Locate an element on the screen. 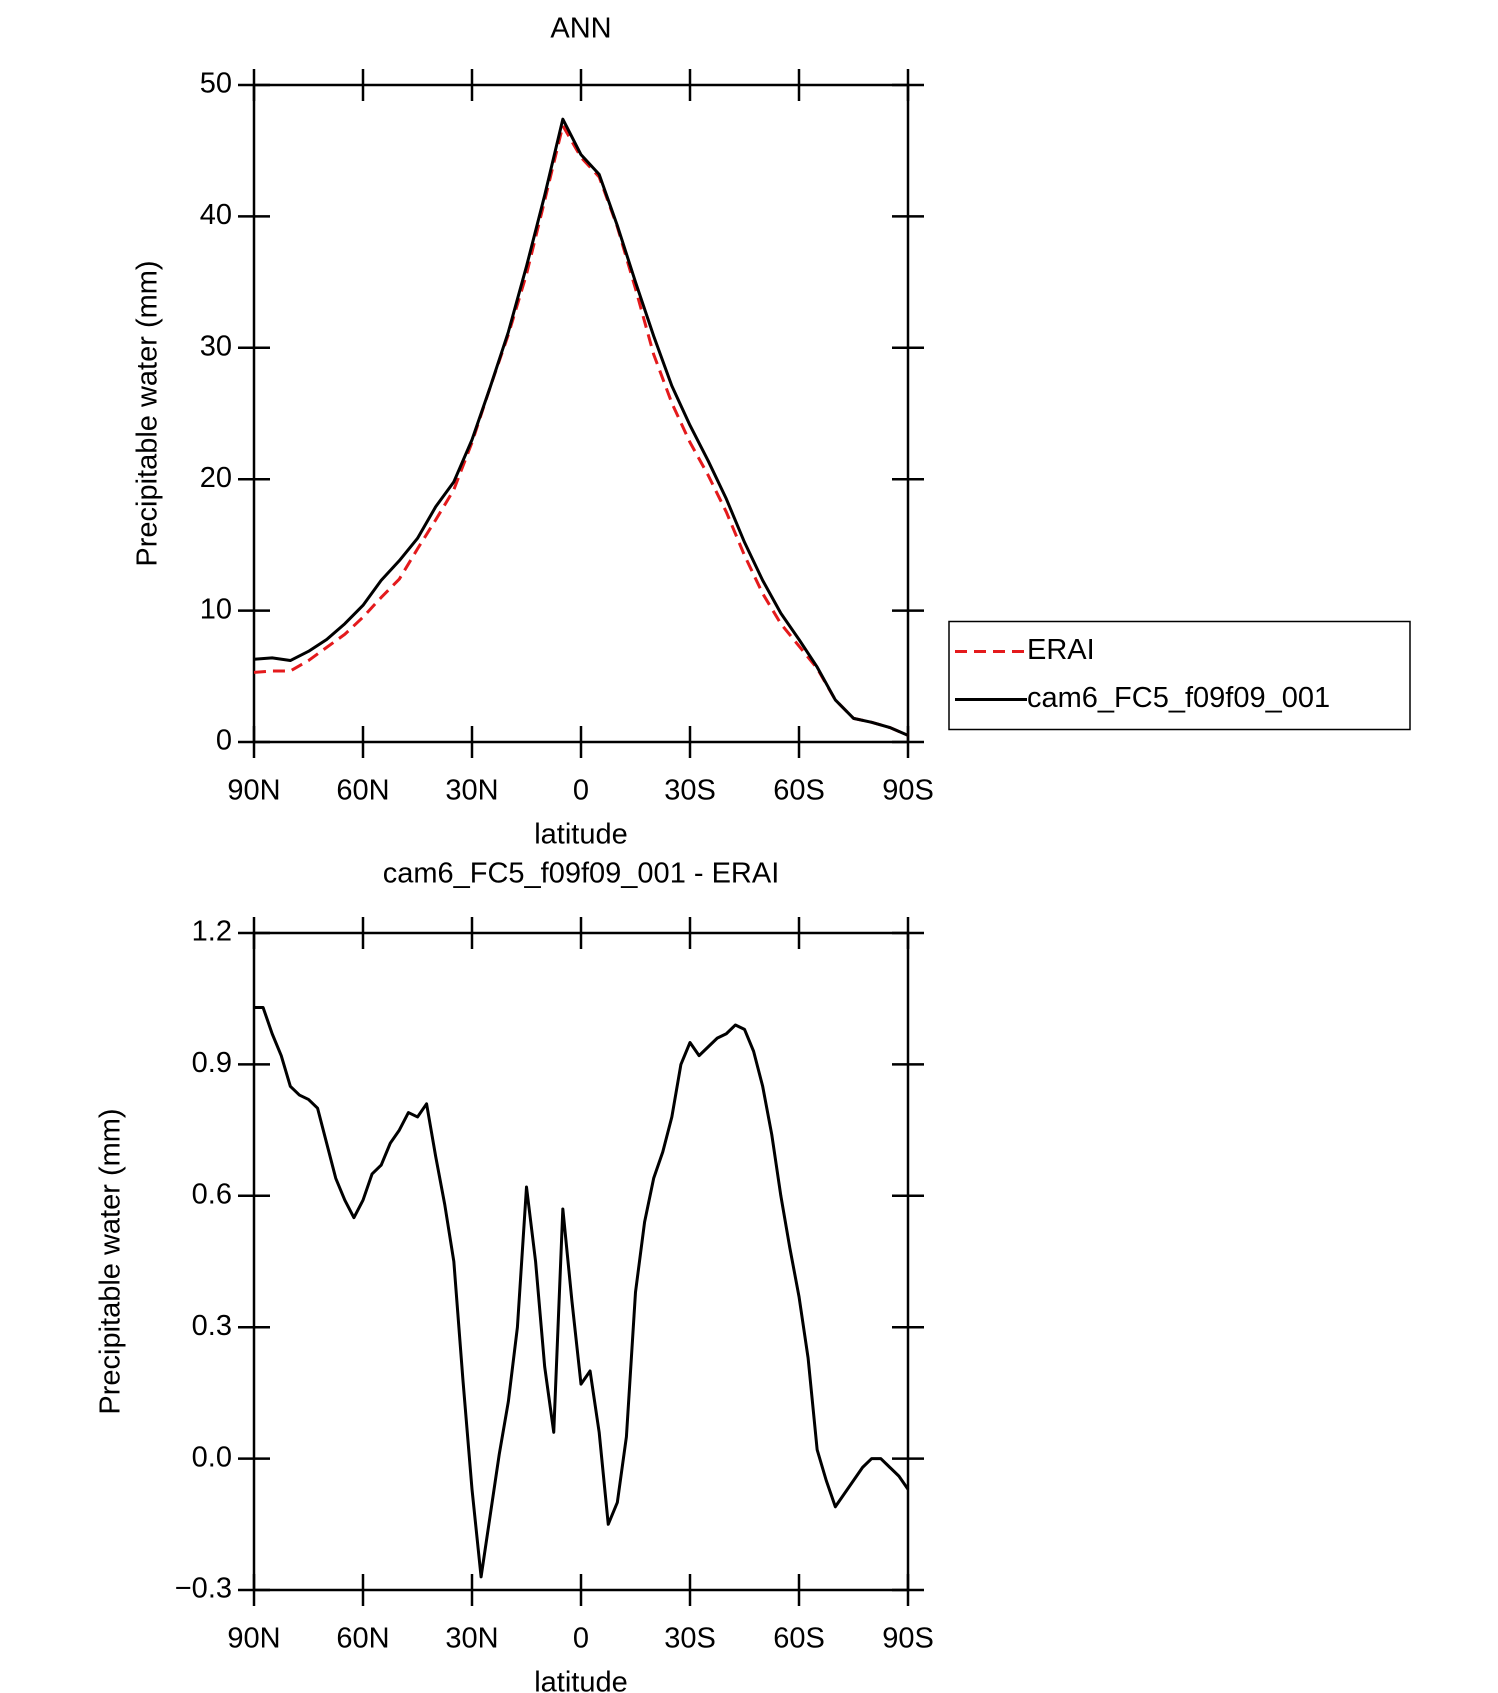  y-tick-label: 1.2 is located at coordinates (212, 932).